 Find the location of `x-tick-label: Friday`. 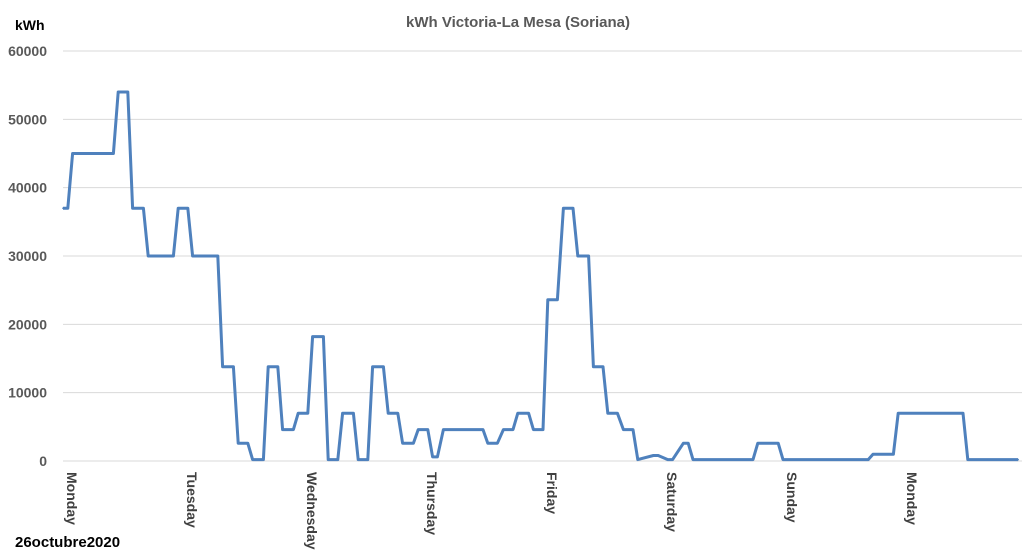

x-tick-label: Friday is located at coordinates (552, 493).